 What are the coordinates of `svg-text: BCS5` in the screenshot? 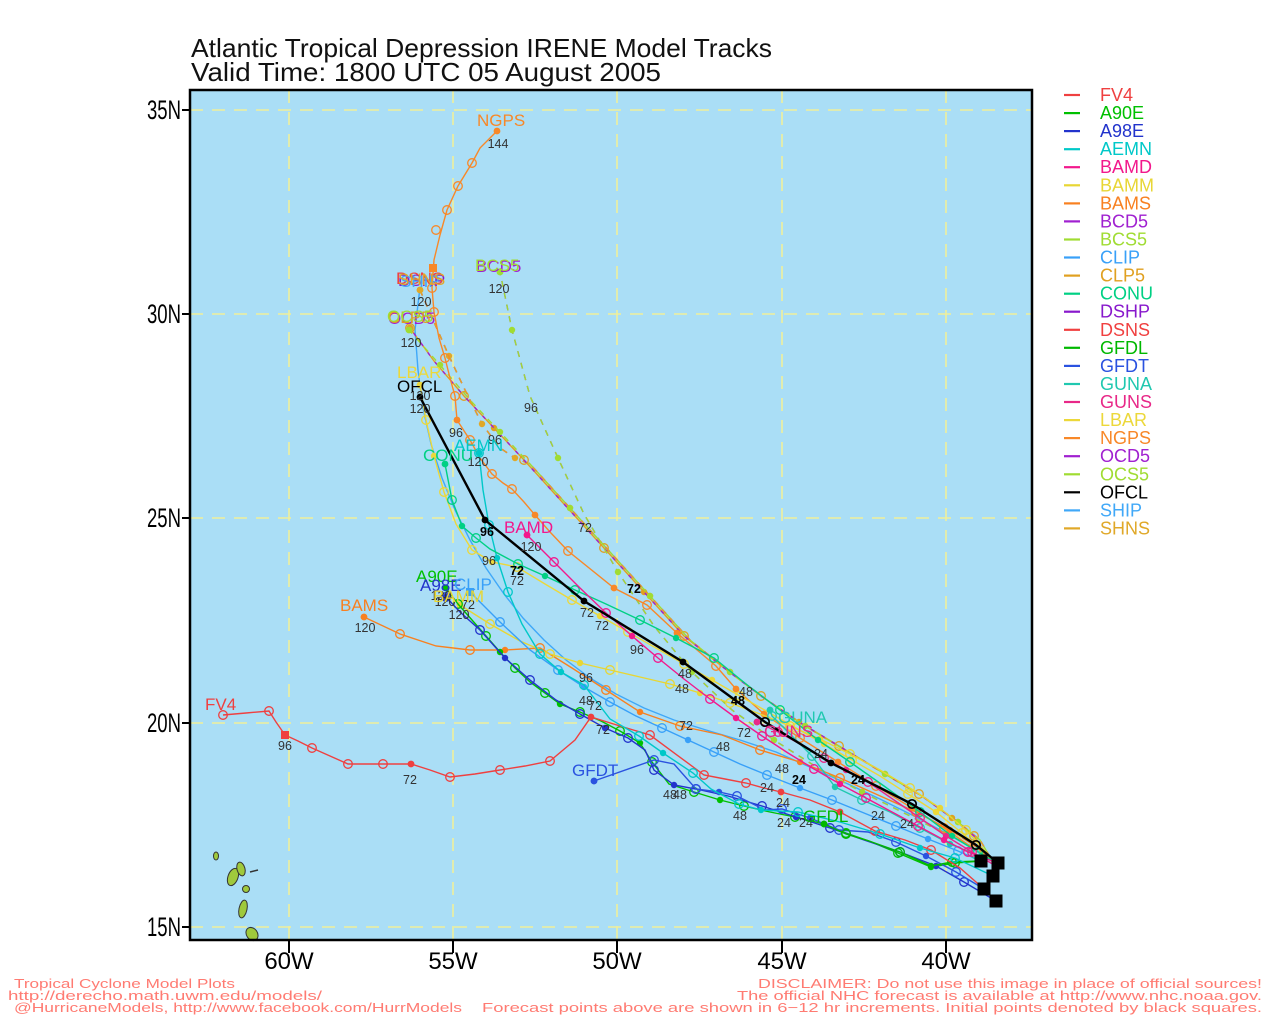 It's located at (497, 265).